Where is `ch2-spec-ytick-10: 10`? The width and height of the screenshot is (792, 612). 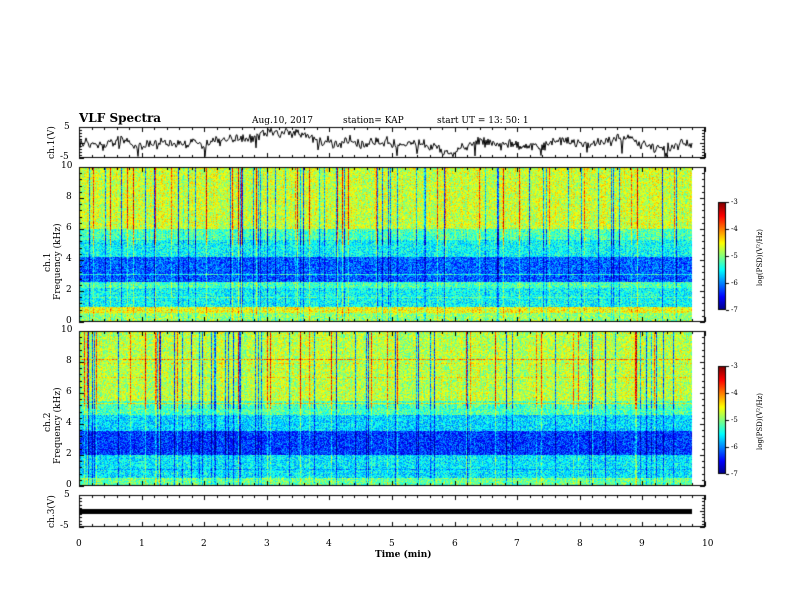 ch2-spec-ytick-10: 10 is located at coordinates (67, 330).